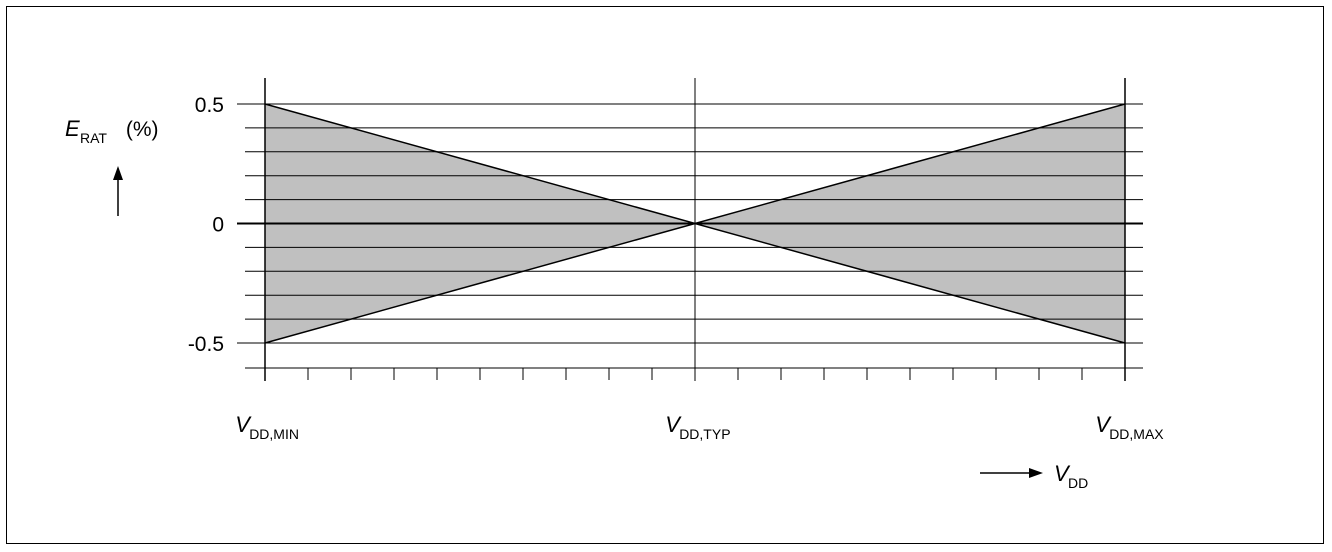  I want to click on y-axis-title-sub: RAT, so click(93, 138).